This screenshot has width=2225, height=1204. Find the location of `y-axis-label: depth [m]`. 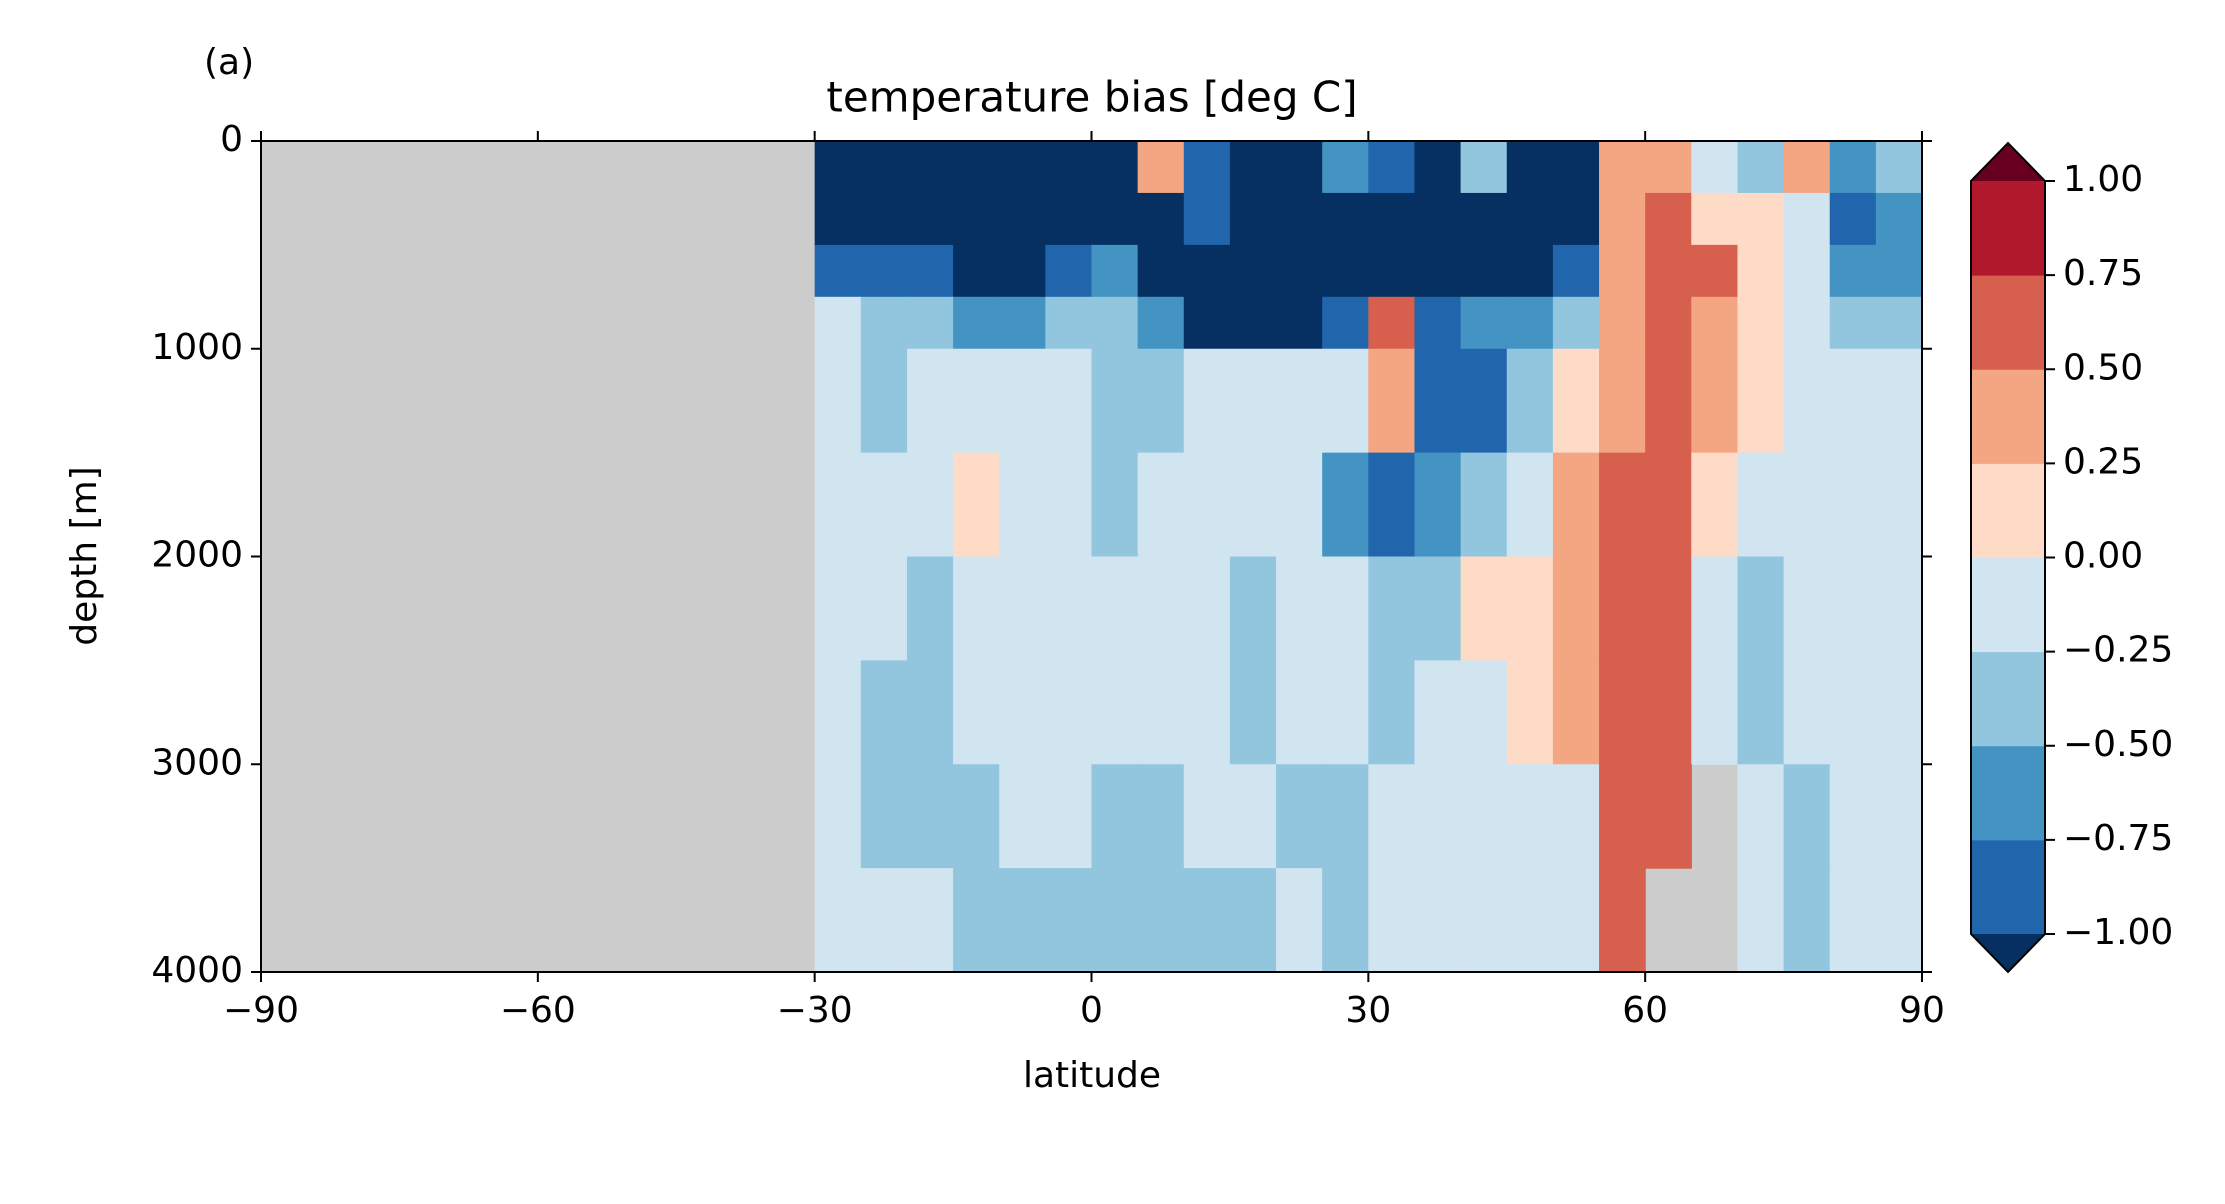

y-axis-label: depth [m] is located at coordinates (84, 555).